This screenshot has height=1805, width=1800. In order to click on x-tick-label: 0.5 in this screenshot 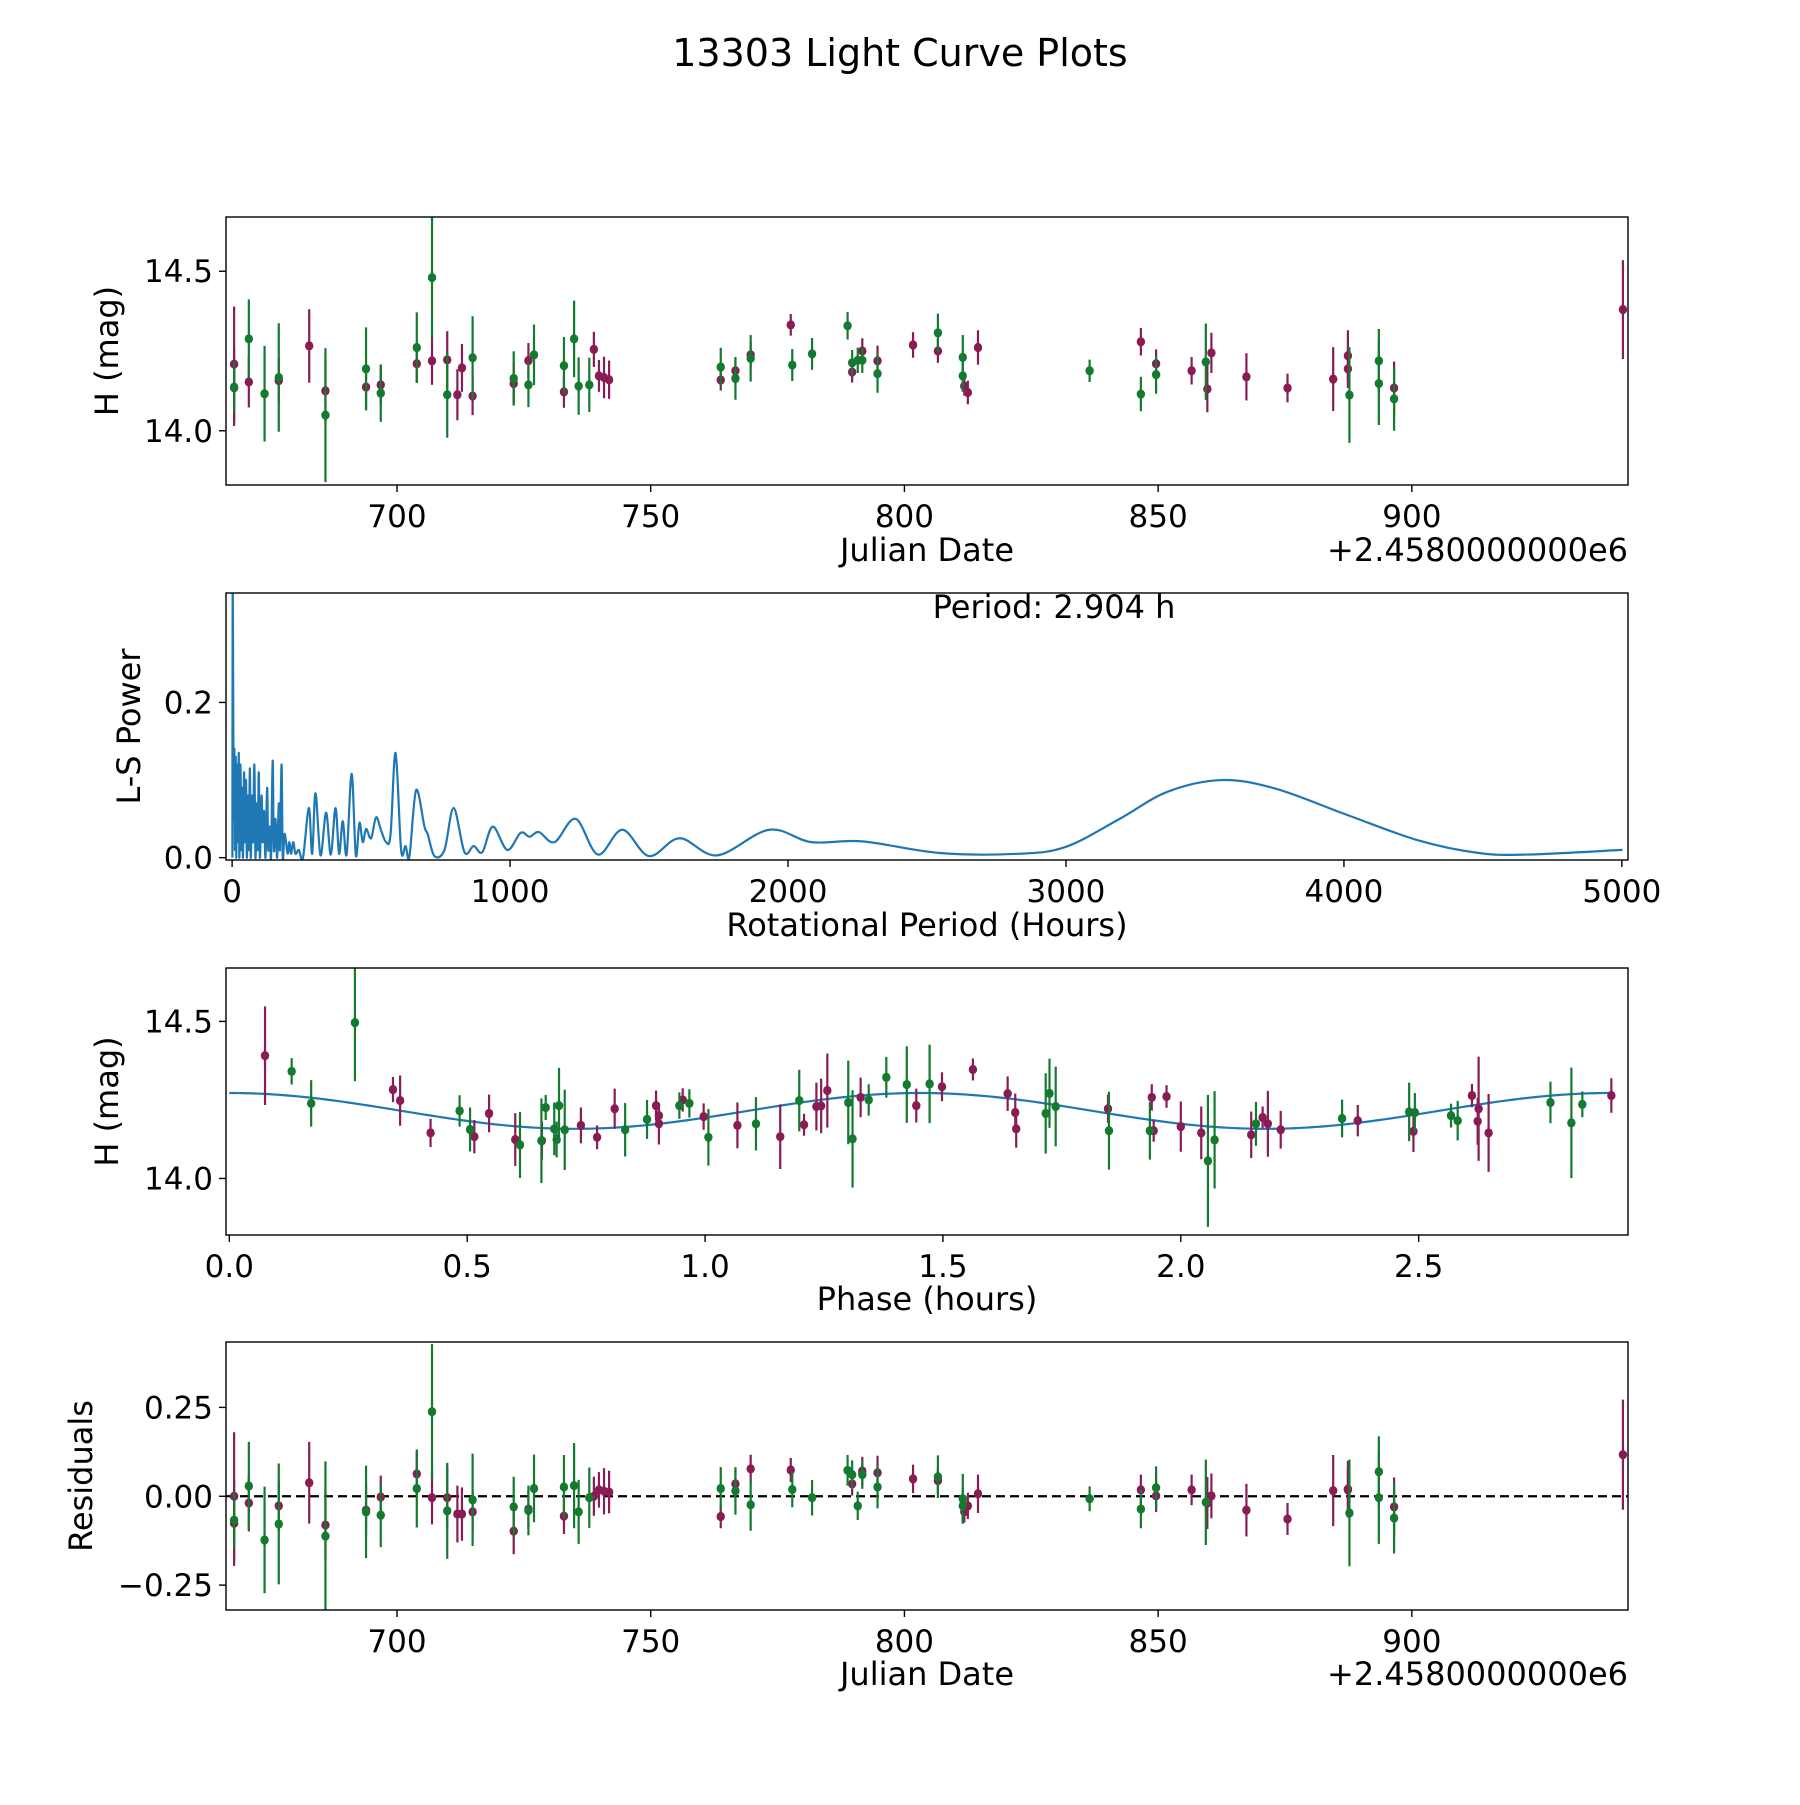, I will do `click(467, 1267)`.